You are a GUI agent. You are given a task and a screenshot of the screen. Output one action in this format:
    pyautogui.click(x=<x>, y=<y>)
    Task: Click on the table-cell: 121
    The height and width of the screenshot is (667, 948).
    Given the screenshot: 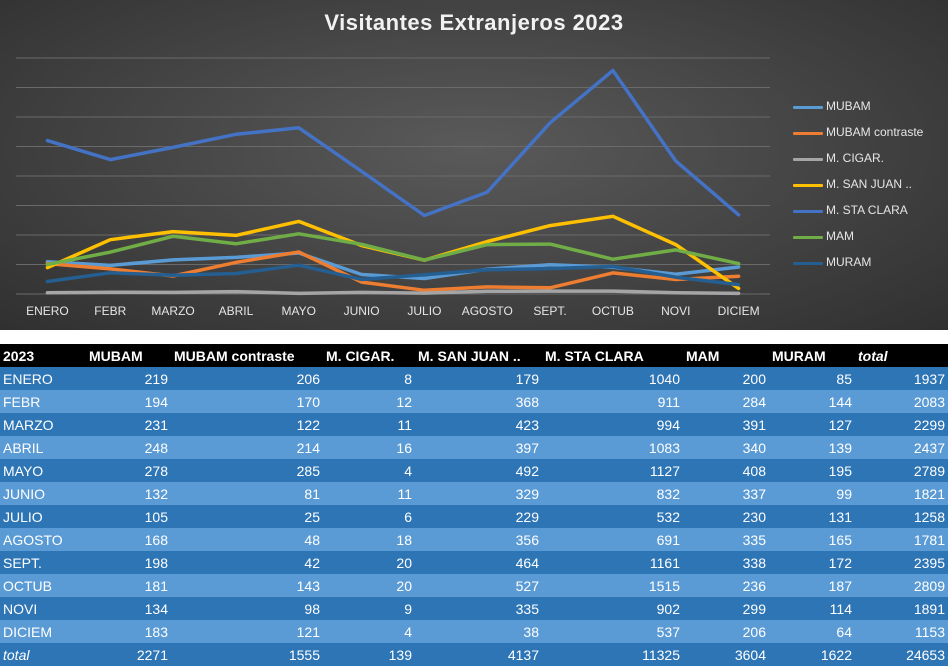 What is the action you would take?
    pyautogui.click(x=247, y=631)
    